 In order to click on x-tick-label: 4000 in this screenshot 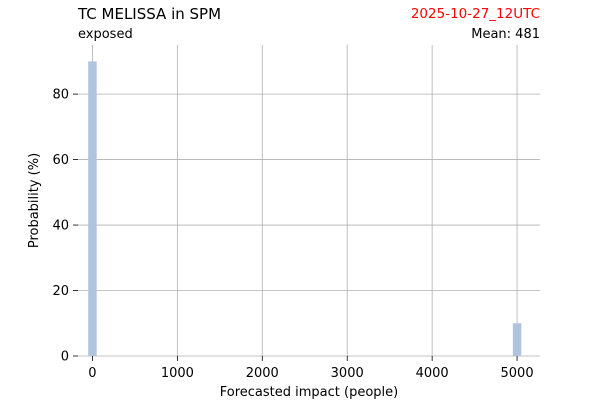, I will do `click(432, 373)`.